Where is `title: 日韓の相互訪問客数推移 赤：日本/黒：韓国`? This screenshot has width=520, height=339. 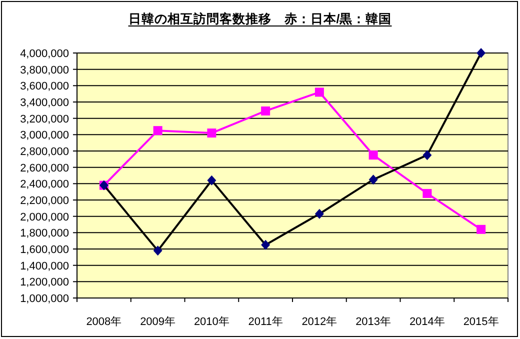
title: 日韓の相互訪問客数推移 赤：日本/黒：韓国 is located at coordinates (260, 19).